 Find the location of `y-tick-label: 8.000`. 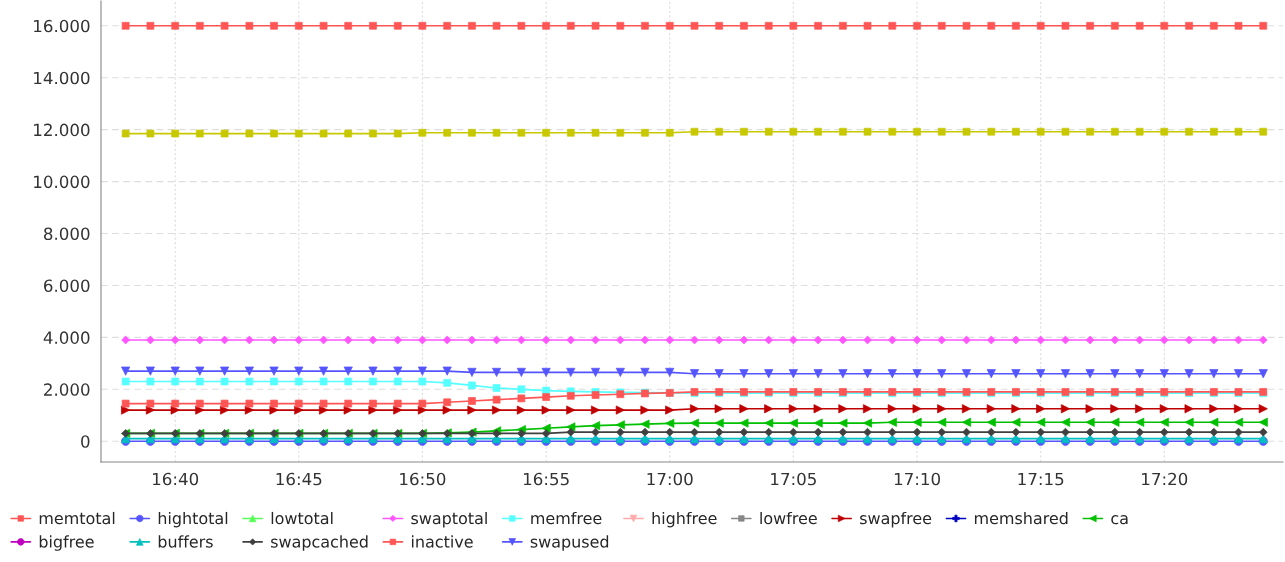

y-tick-label: 8.000 is located at coordinates (67, 234).